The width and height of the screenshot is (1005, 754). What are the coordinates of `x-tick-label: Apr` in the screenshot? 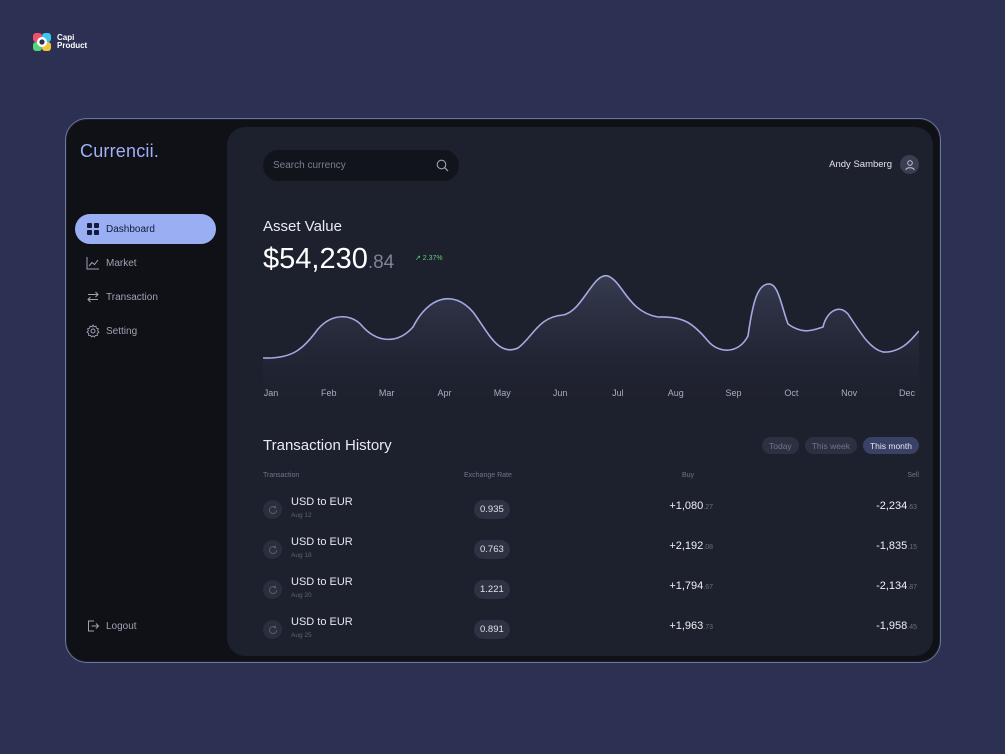 It's located at (444, 393).